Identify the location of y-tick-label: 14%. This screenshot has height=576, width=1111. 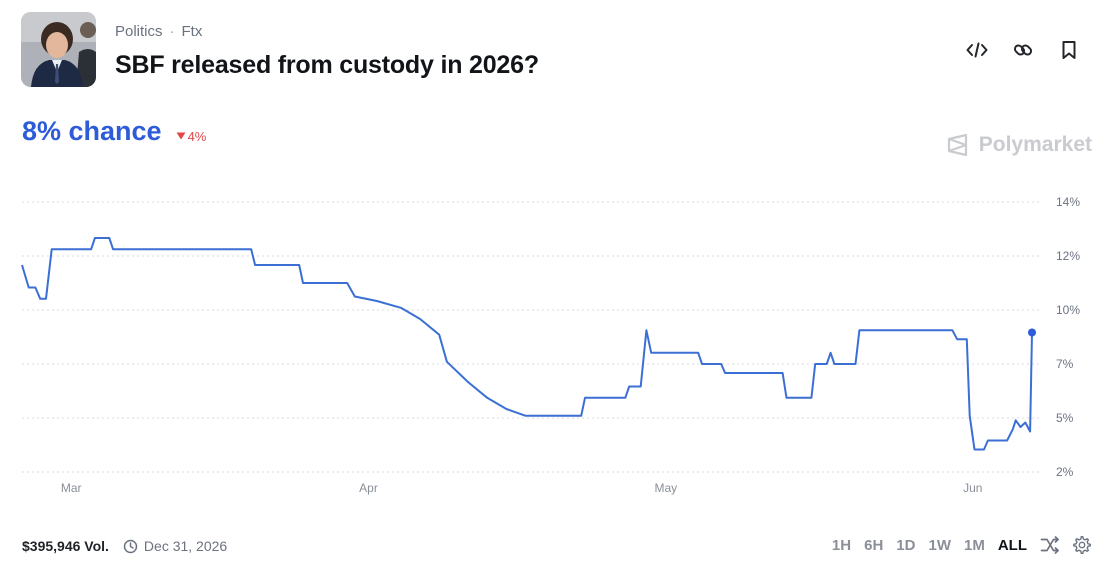
(1068, 202).